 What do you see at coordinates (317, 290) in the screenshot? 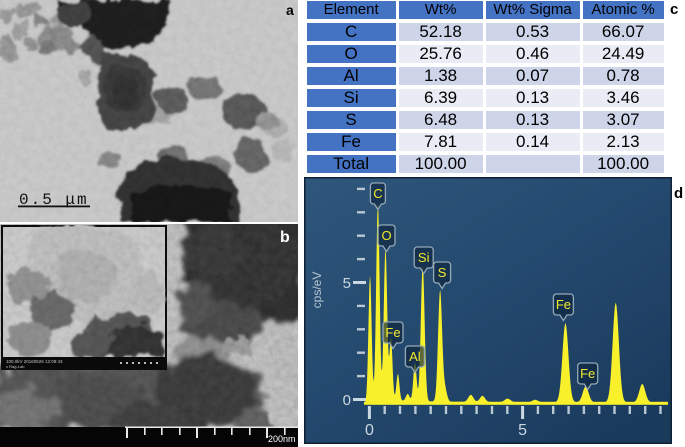
I see `svg-text: cps/eV` at bounding box center [317, 290].